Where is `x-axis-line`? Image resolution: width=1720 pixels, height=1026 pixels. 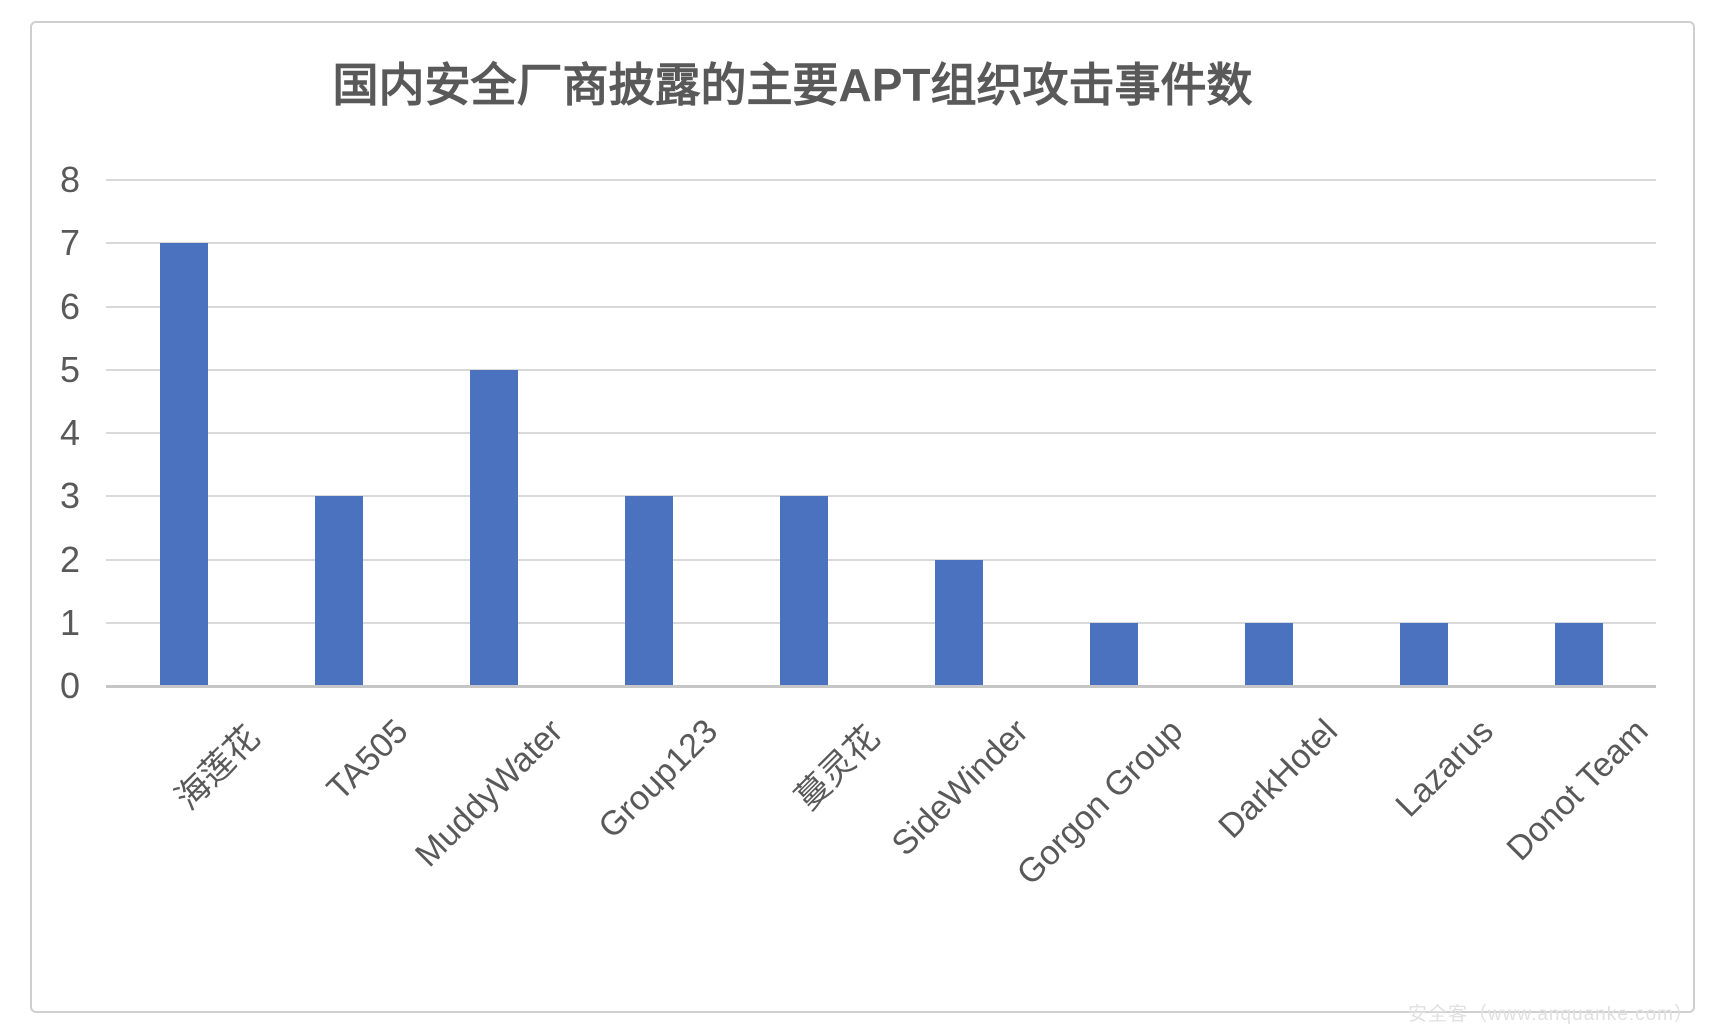
x-axis-line is located at coordinates (881, 686).